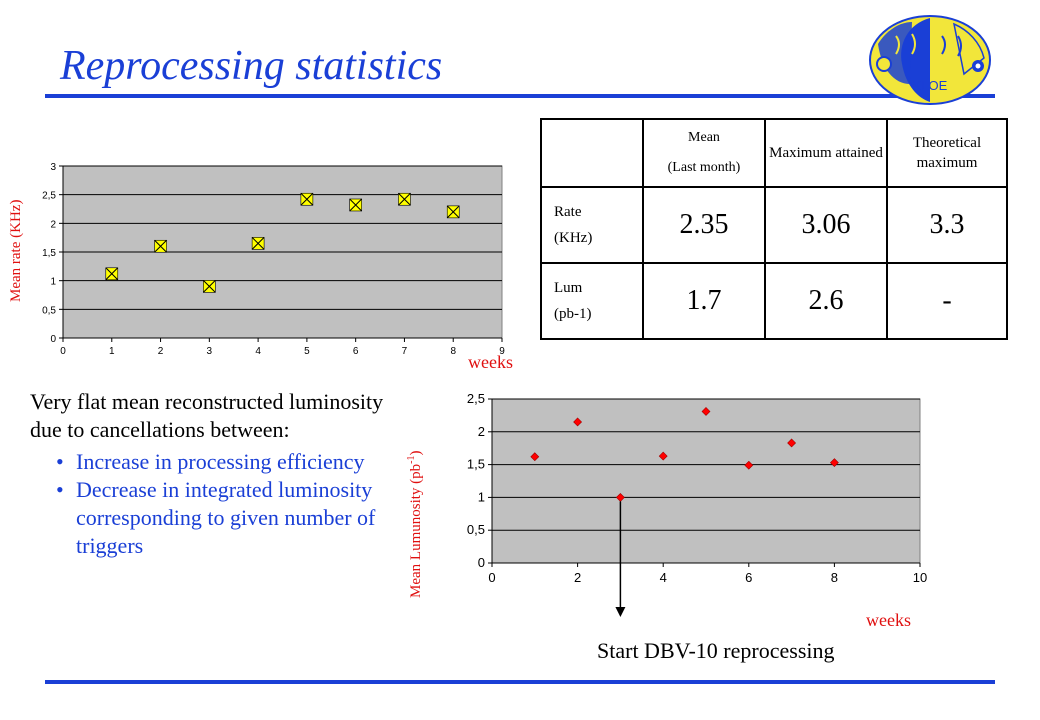 This screenshot has height=720, width=1040. I want to click on cell-lum-theo: -, so click(947, 301).